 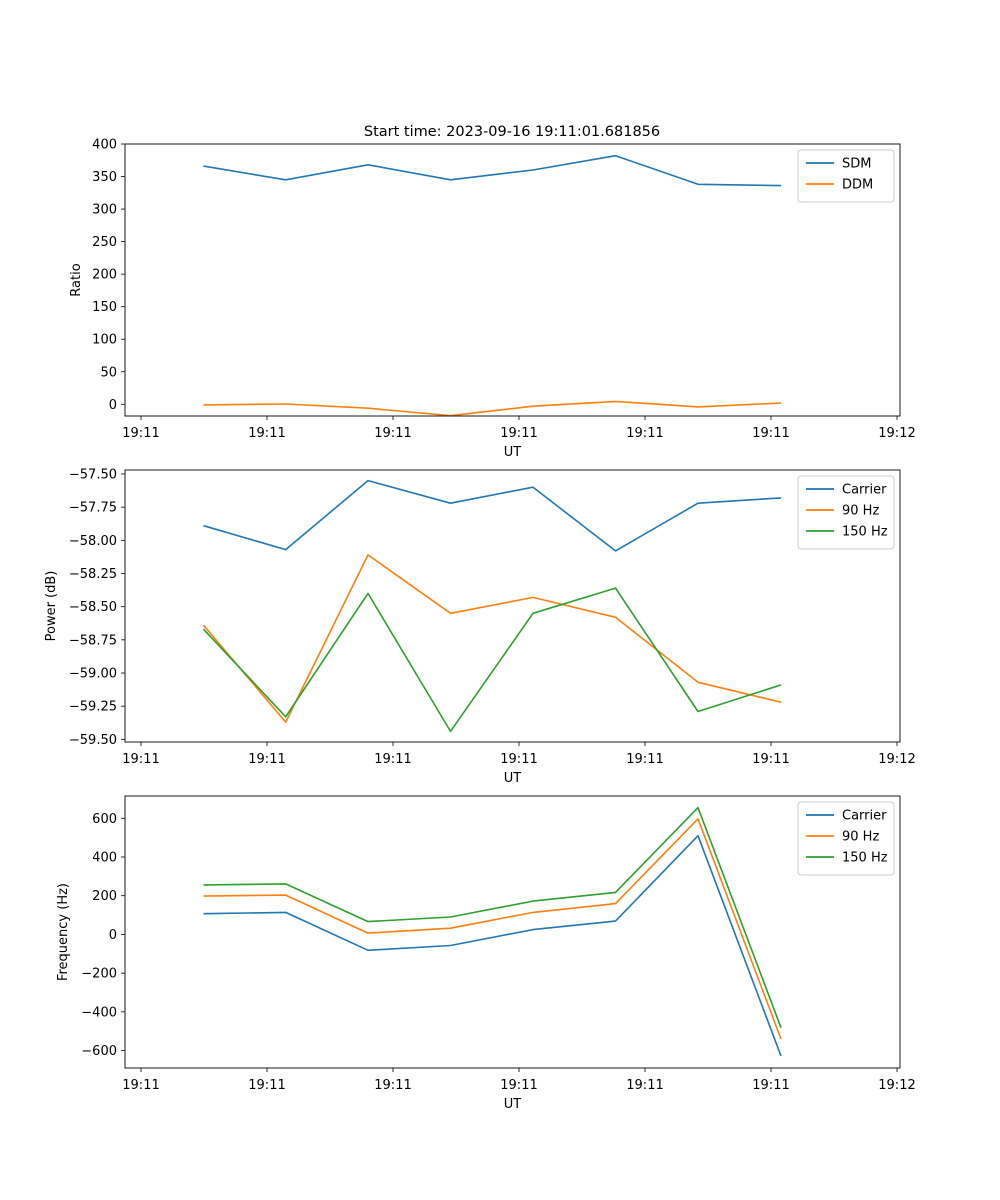 What do you see at coordinates (492, 170) in the screenshot?
I see `series-line-sdm` at bounding box center [492, 170].